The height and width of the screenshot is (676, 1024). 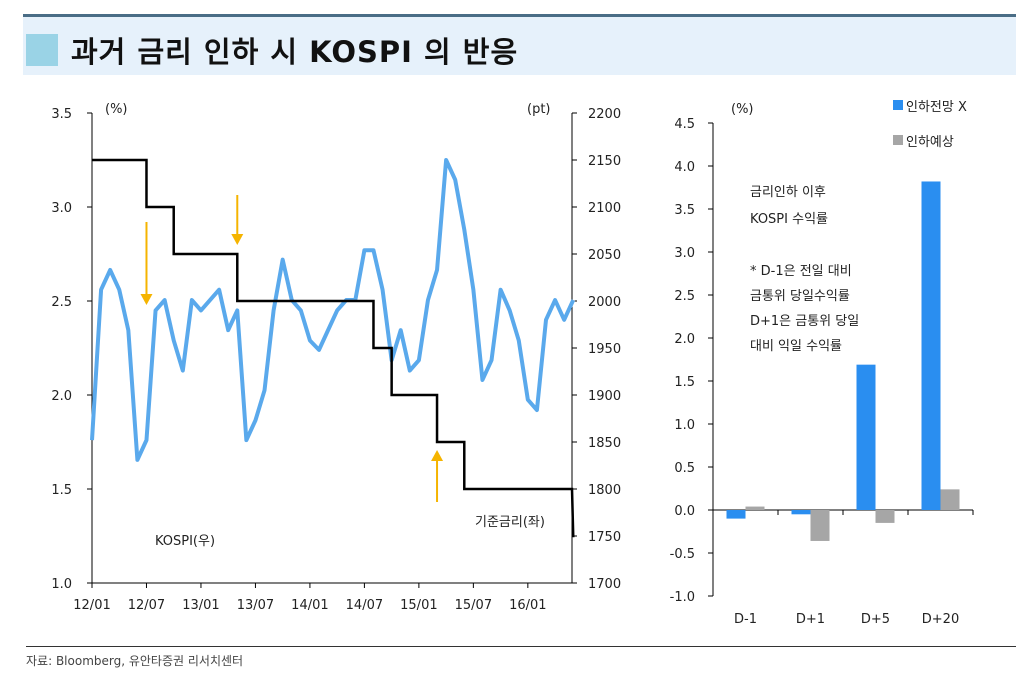 What do you see at coordinates (604, 349) in the screenshot?
I see `right-tick-label: 1950` at bounding box center [604, 349].